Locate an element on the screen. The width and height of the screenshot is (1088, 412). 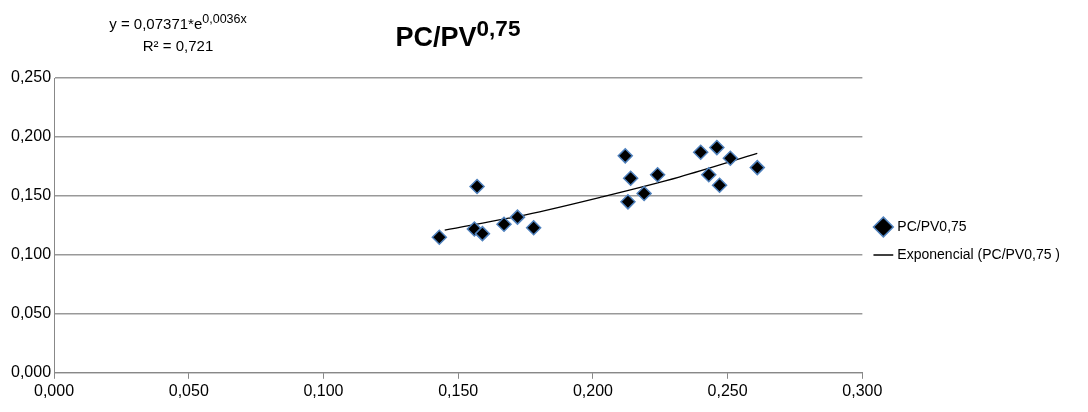
y-tick-label: 0,250 is located at coordinates (31, 77).